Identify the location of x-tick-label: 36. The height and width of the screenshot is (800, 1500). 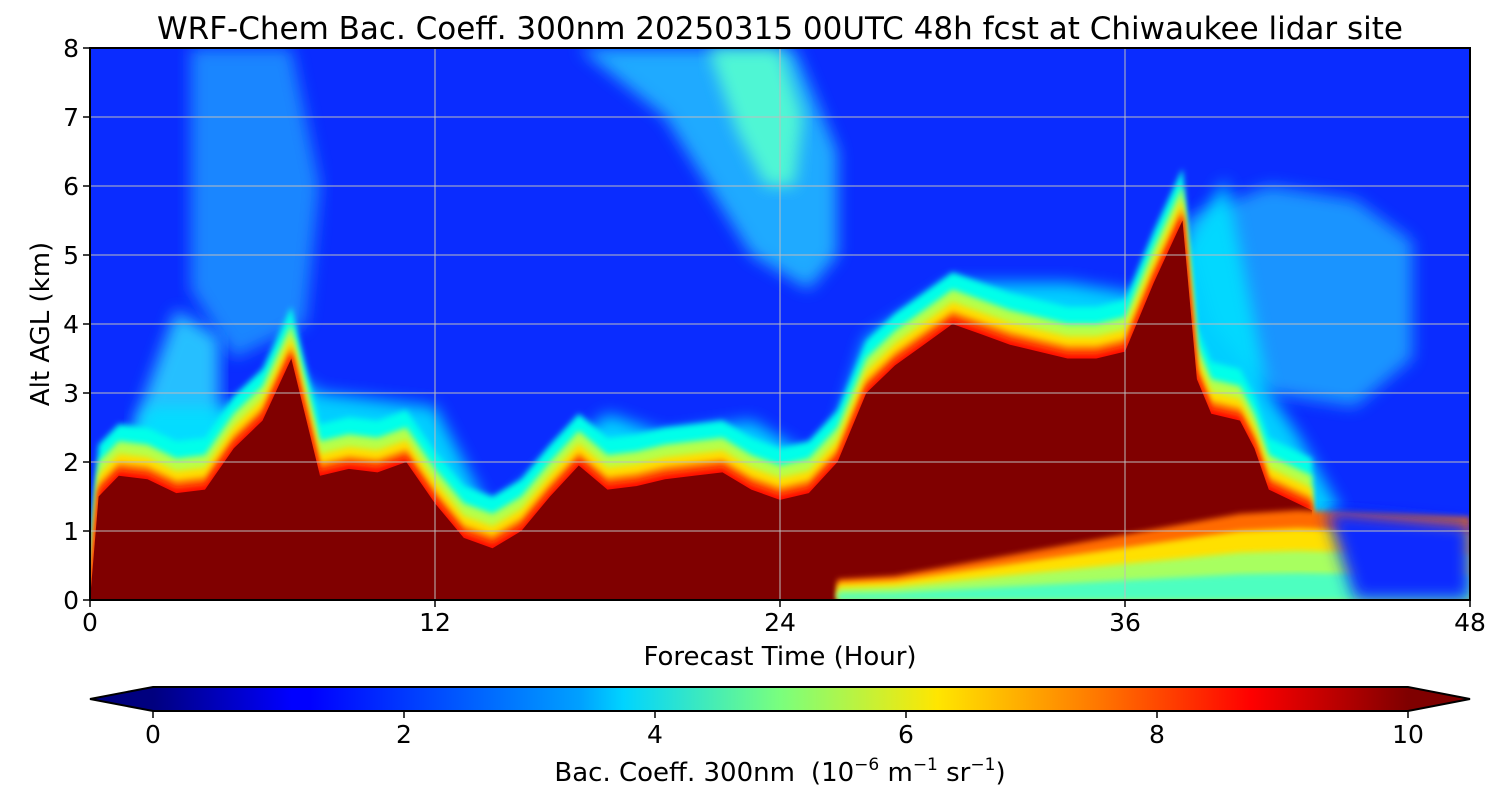
(1125, 622).